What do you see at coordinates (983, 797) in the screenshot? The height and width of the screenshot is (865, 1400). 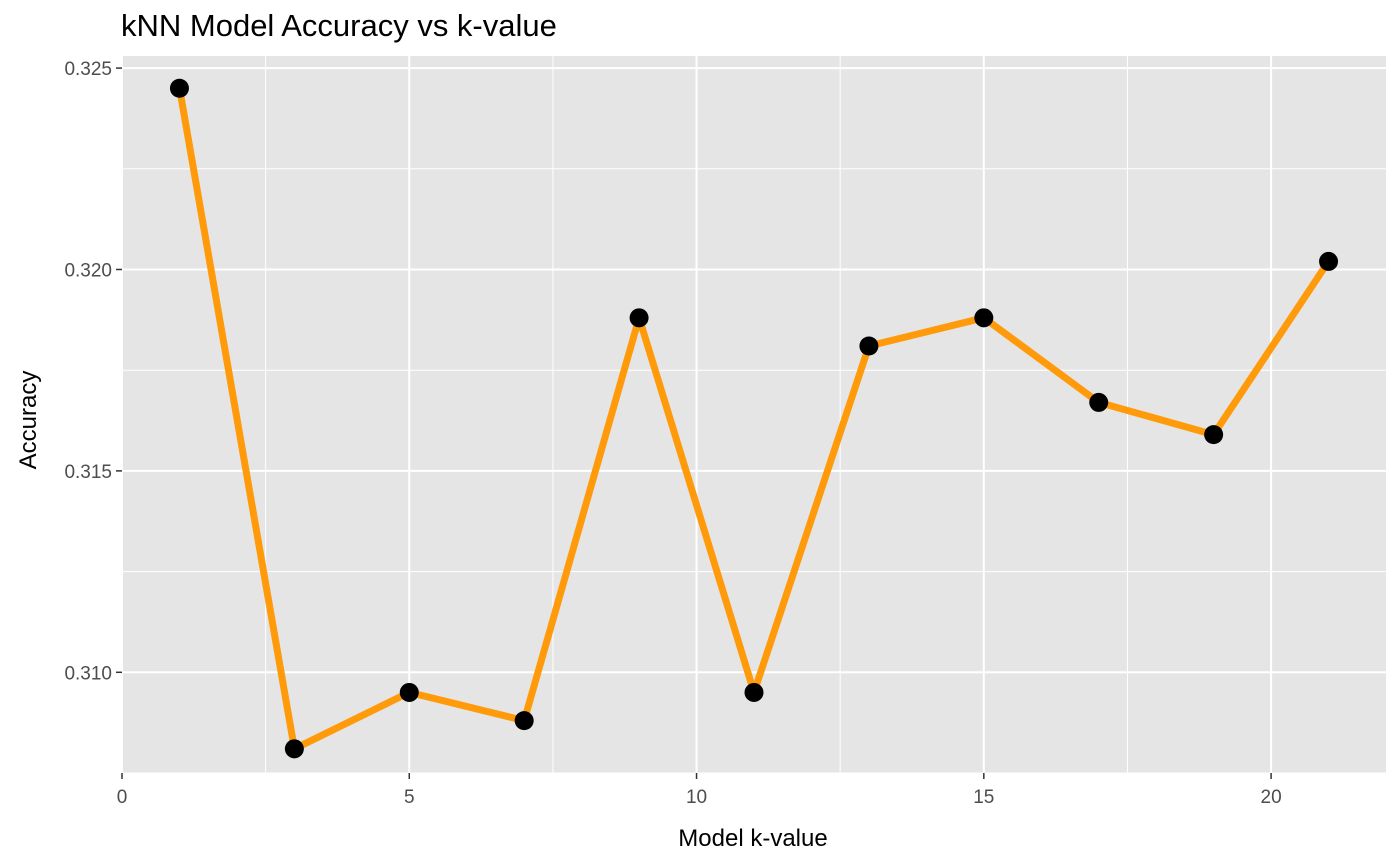 I see `x-tick-label: 15` at bounding box center [983, 797].